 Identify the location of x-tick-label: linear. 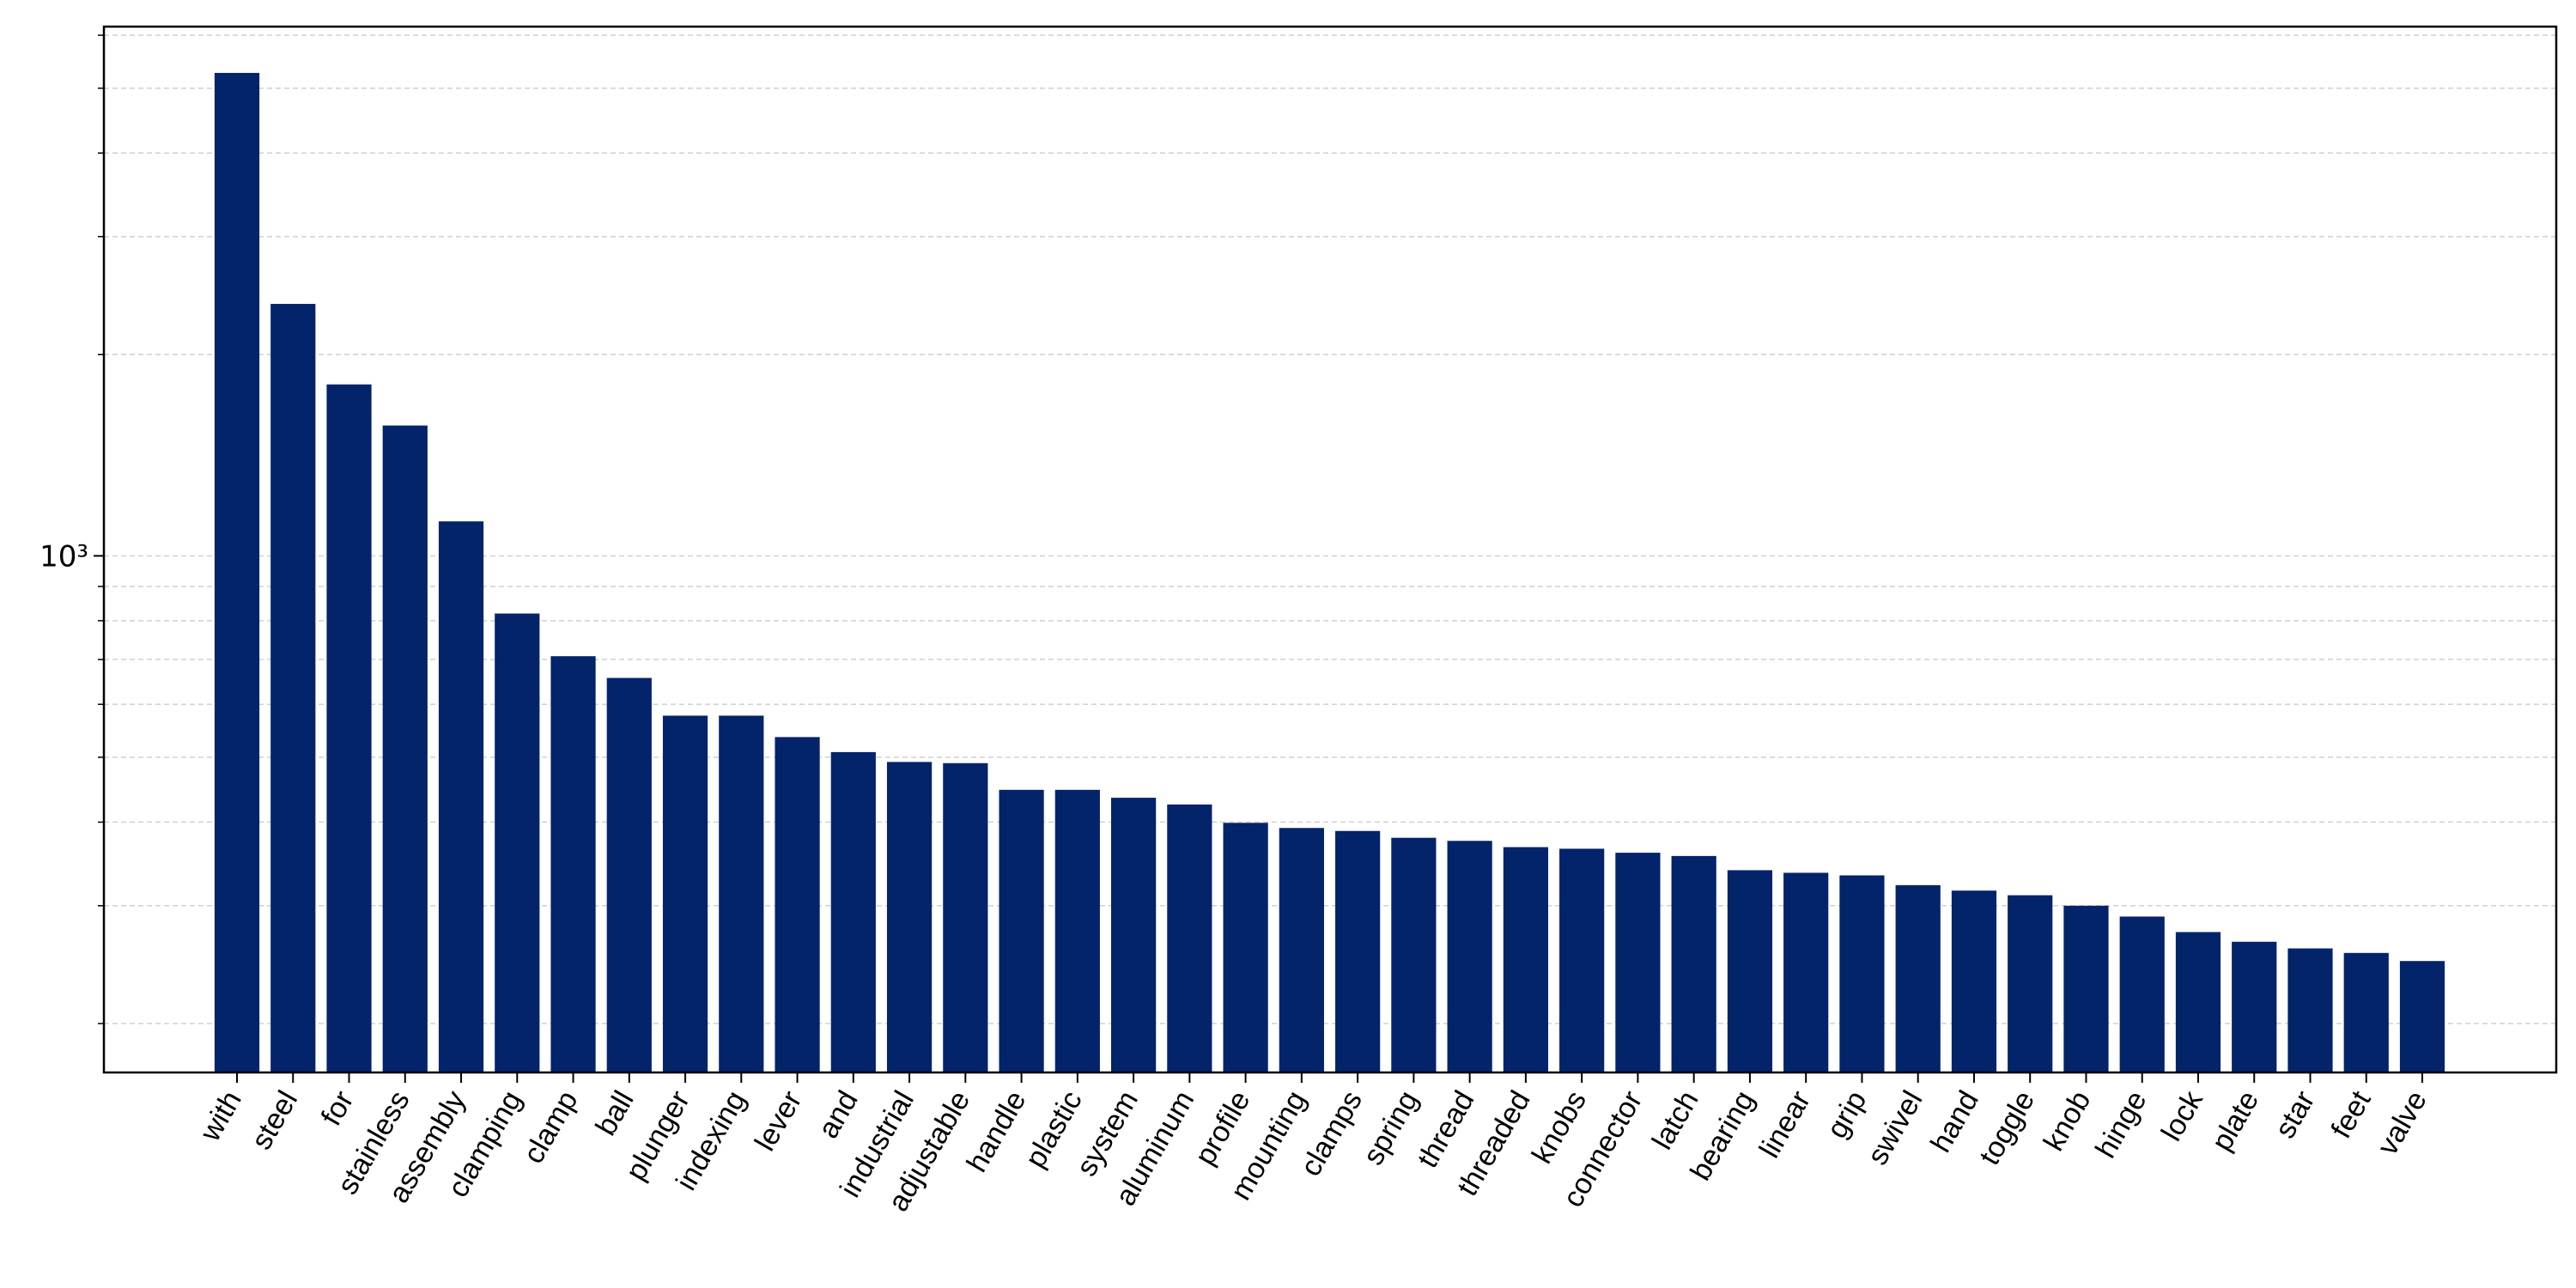
(1785, 1124).